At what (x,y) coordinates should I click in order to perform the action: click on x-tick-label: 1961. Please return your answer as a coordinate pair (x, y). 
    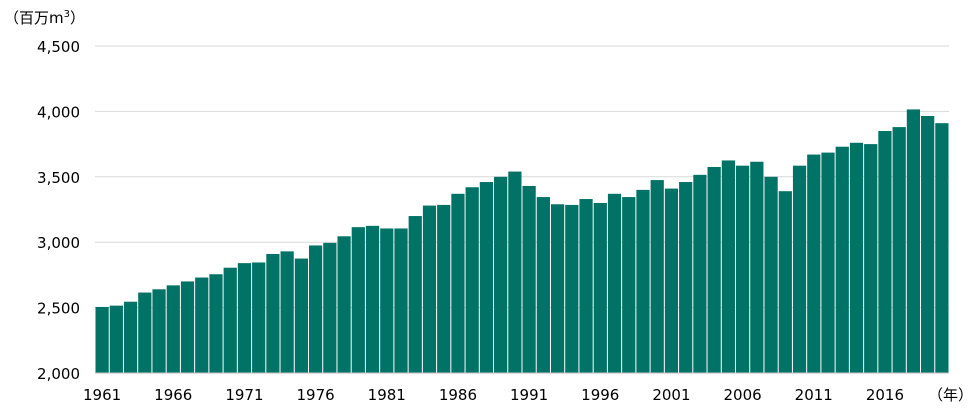
    Looking at the image, I should click on (102, 395).